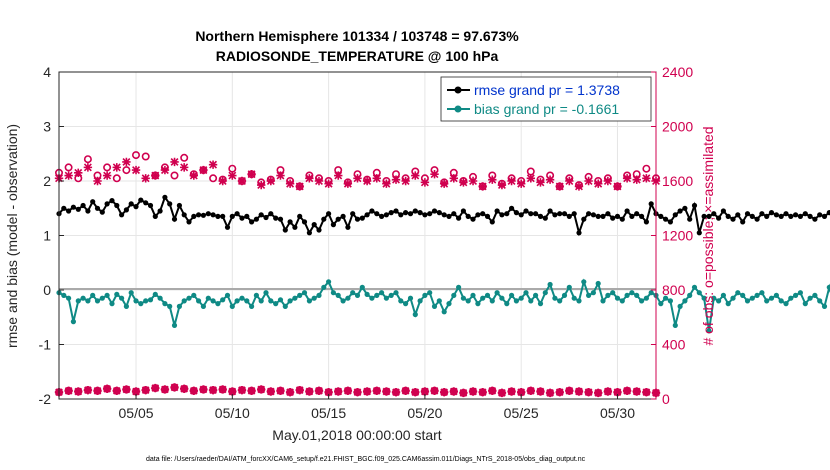 The image size is (830, 470). I want to click on x-tick-label: 05/25, so click(521, 413).